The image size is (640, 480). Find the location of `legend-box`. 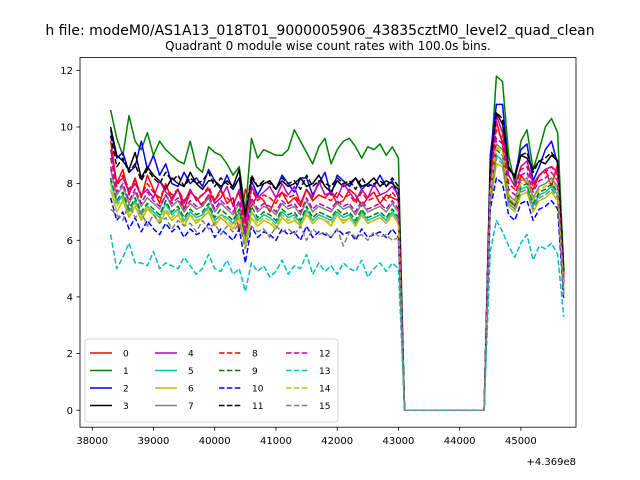

legend-box is located at coordinates (211, 380).